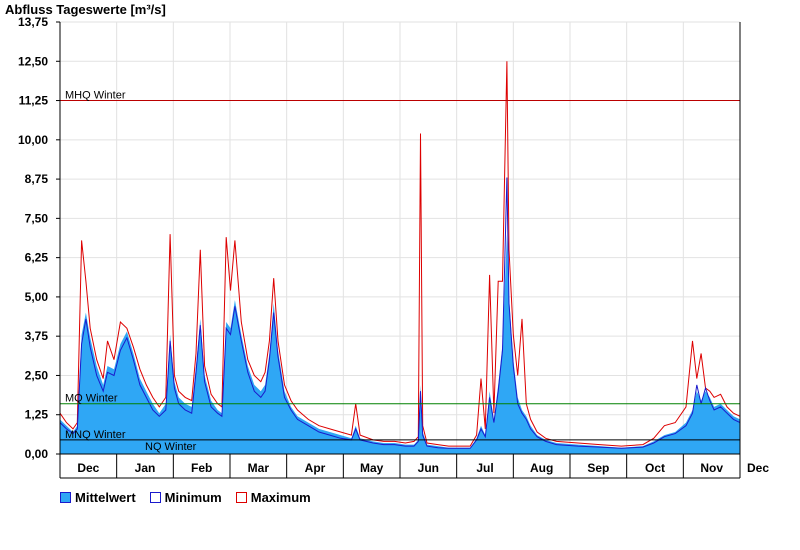 The width and height of the screenshot is (800, 550). I want to click on y-tick-label: 11,25, so click(34, 101).